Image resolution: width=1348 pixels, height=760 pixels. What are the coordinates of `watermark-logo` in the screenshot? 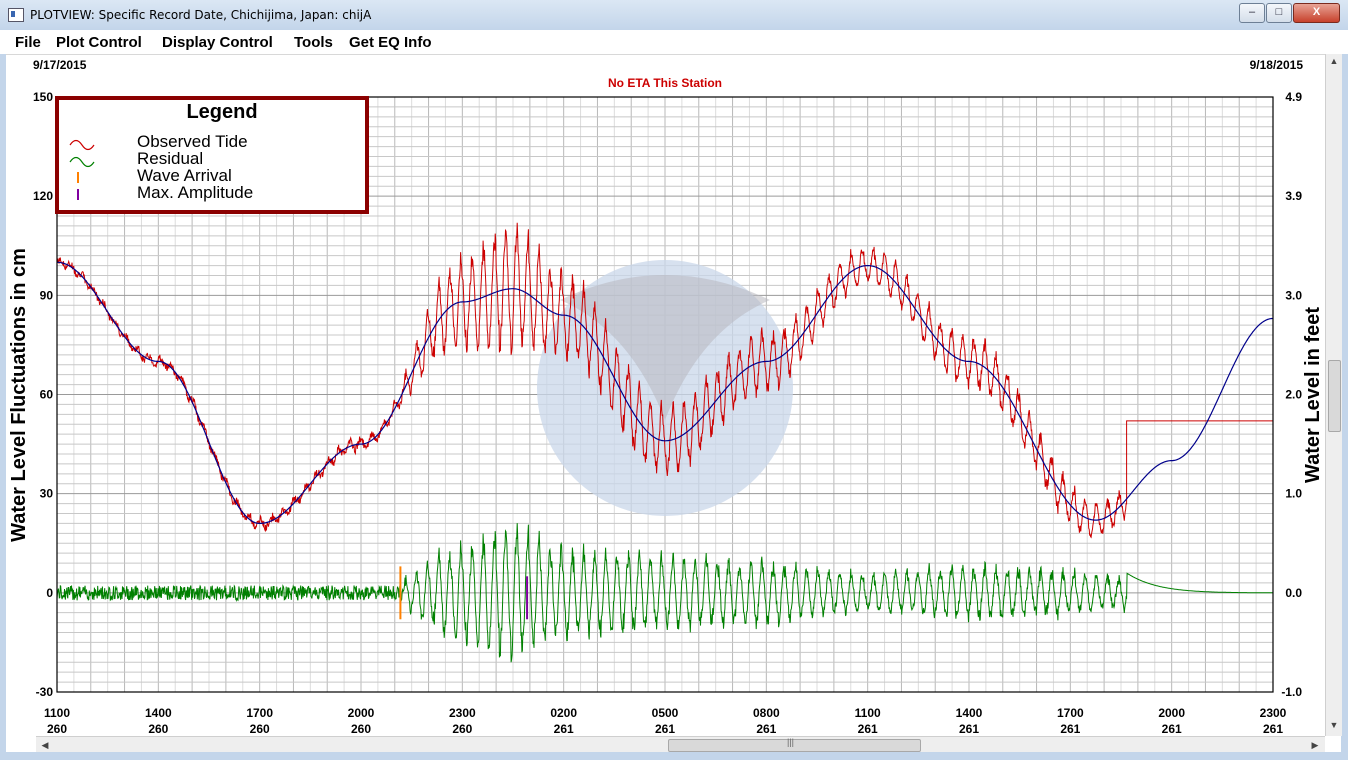 It's located at (665, 388).